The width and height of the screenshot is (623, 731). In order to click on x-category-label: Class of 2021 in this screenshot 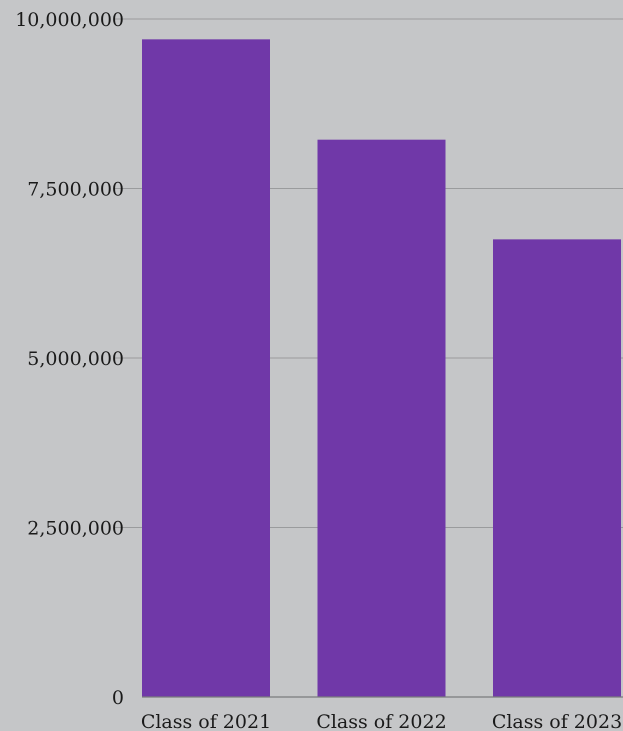, I will do `click(206, 721)`.